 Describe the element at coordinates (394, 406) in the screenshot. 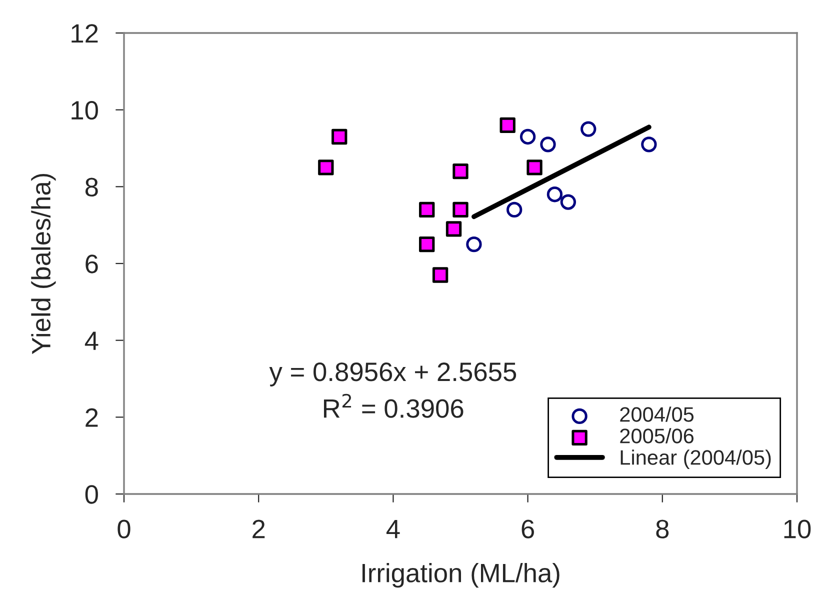

I see `annotation: R$^{2}$ = 0.3906` at that location.